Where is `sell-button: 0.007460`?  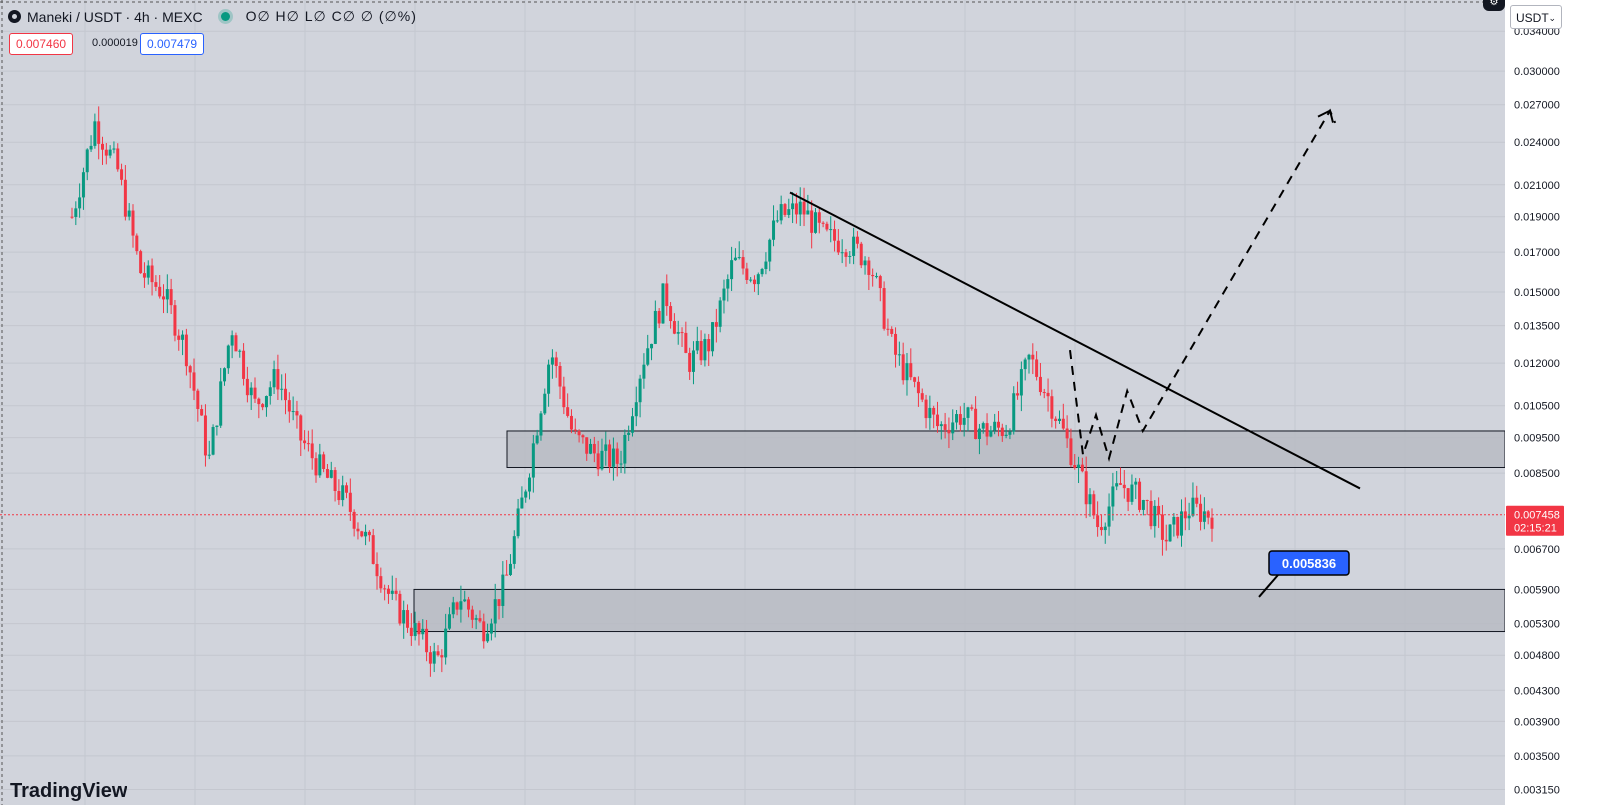 sell-button: 0.007460 is located at coordinates (41, 44).